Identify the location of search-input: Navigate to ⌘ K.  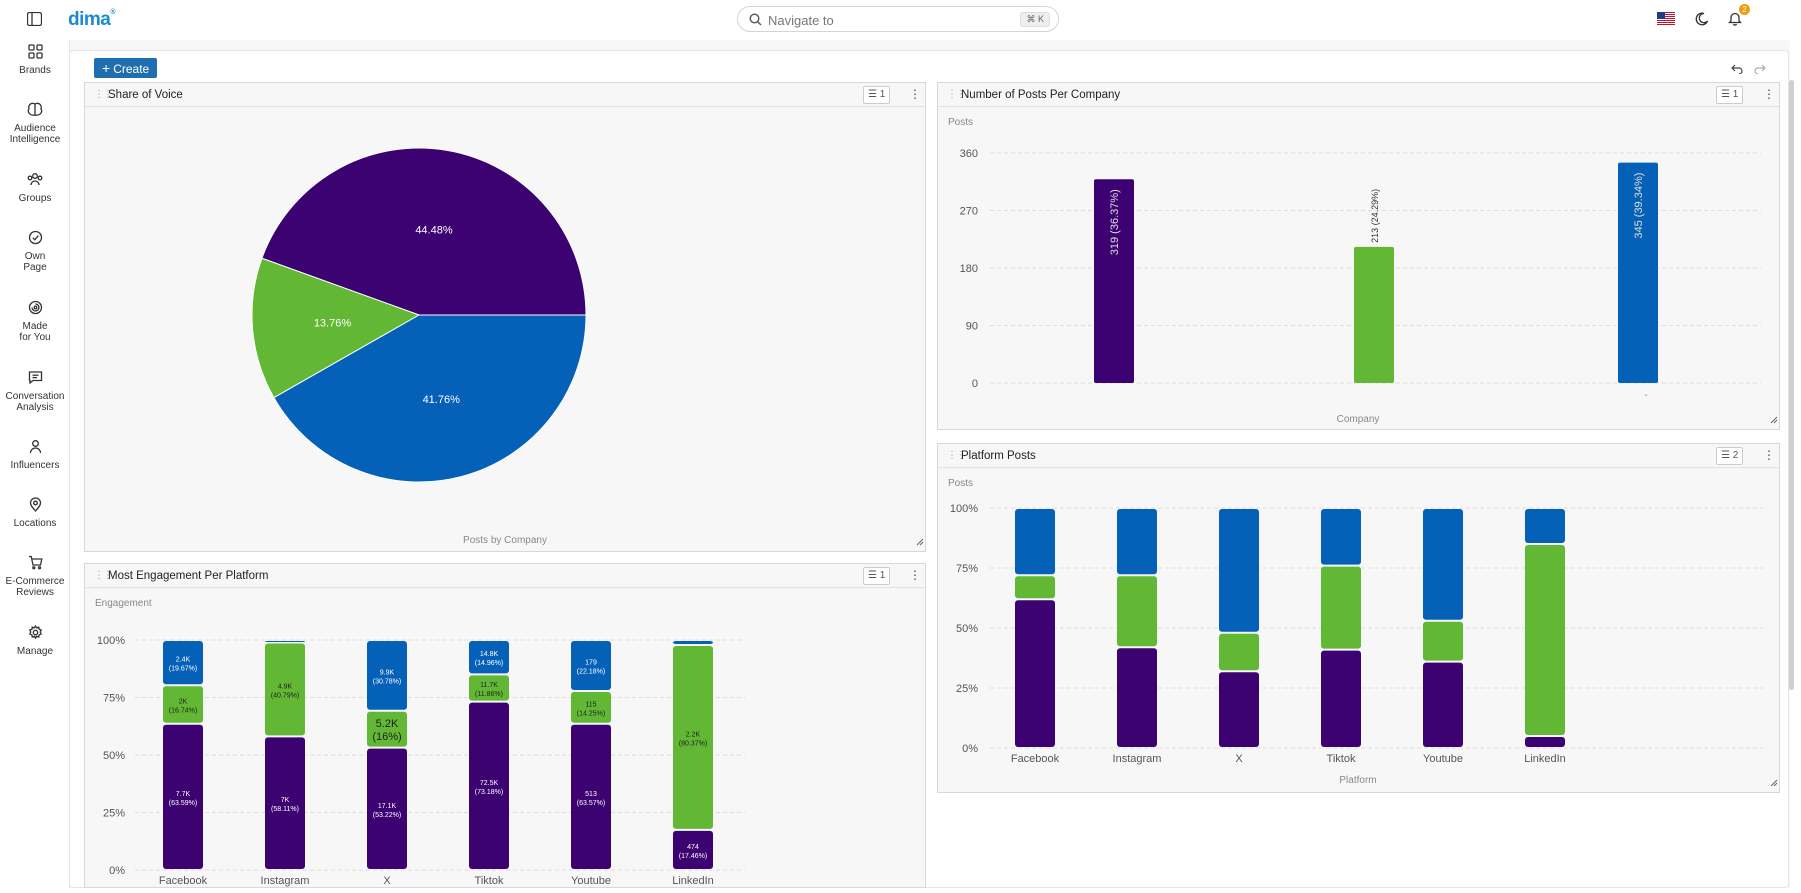
(898, 19).